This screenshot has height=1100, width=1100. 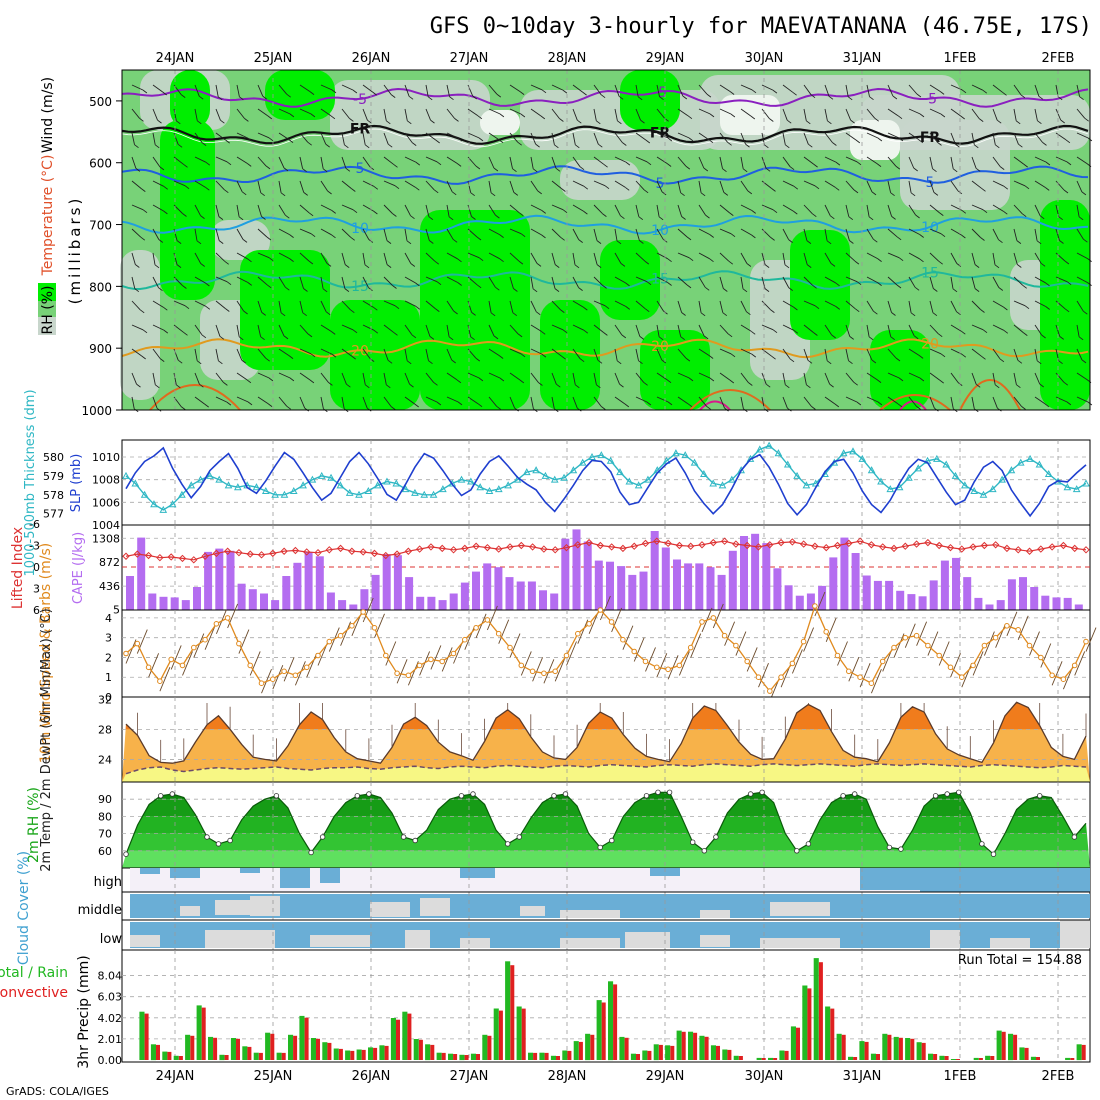 I want to click on cloud-clear-block, so click(x=800, y=909).